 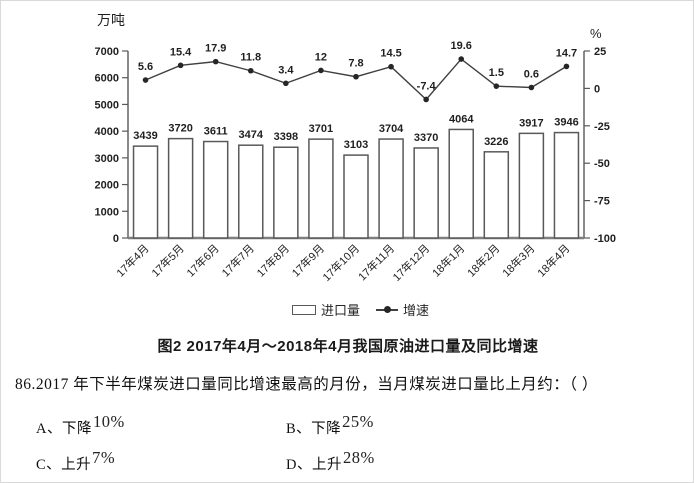 What do you see at coordinates (402, 309) in the screenshot?
I see `legend-growth-rate: 增速` at bounding box center [402, 309].